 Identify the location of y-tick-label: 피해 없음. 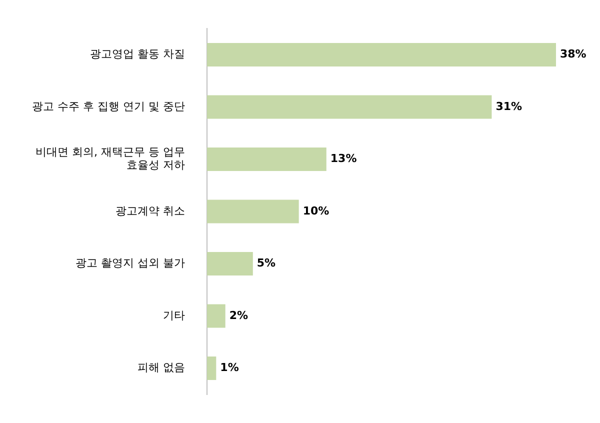
(161, 367).